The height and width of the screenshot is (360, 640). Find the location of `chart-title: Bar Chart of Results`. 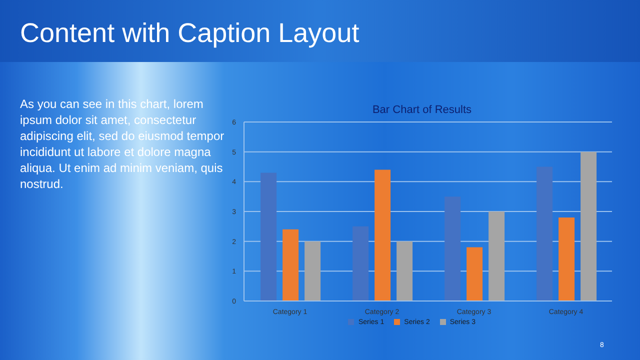

chart-title: Bar Chart of Results is located at coordinates (422, 110).